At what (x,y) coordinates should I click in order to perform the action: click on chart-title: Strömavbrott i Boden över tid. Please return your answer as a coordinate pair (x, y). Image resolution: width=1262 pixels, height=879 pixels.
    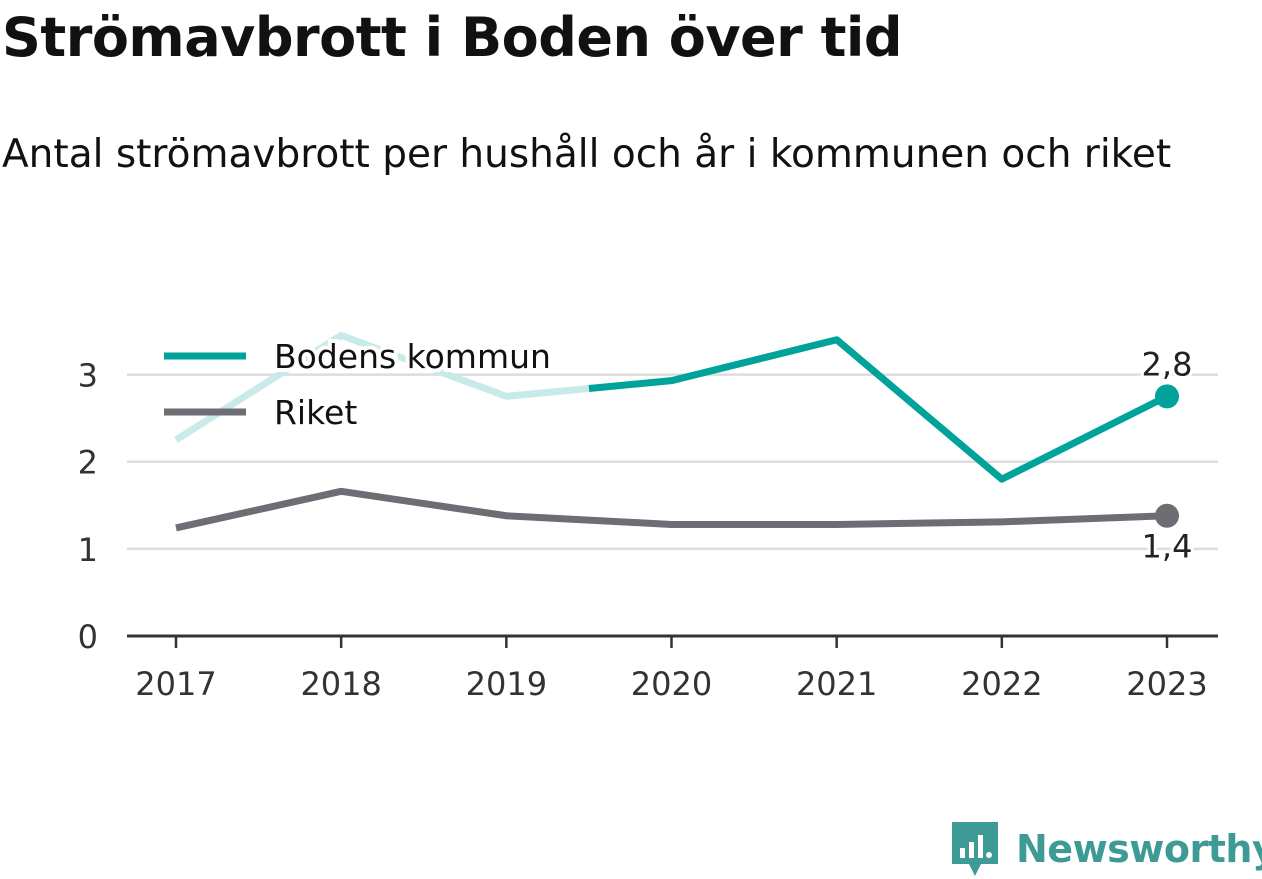
    Looking at the image, I should click on (452, 37).